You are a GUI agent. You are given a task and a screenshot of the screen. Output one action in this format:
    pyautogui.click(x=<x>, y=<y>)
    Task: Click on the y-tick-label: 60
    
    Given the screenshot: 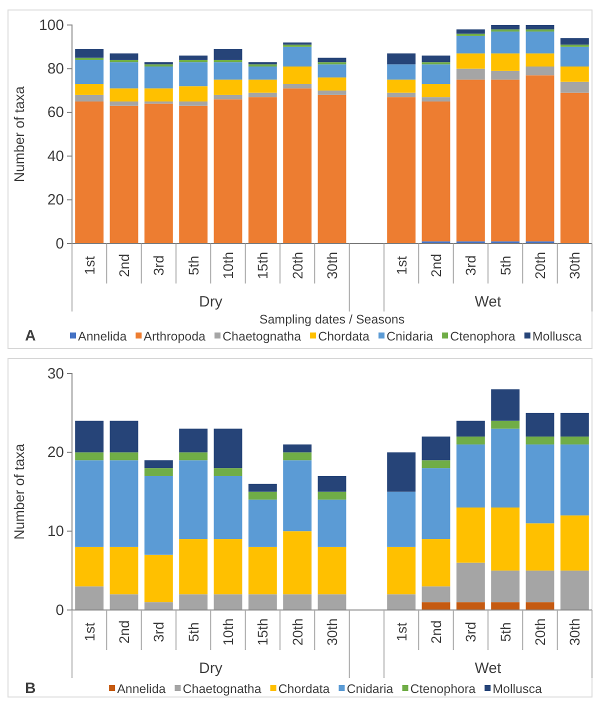 What is the action you would take?
    pyautogui.click(x=55, y=113)
    